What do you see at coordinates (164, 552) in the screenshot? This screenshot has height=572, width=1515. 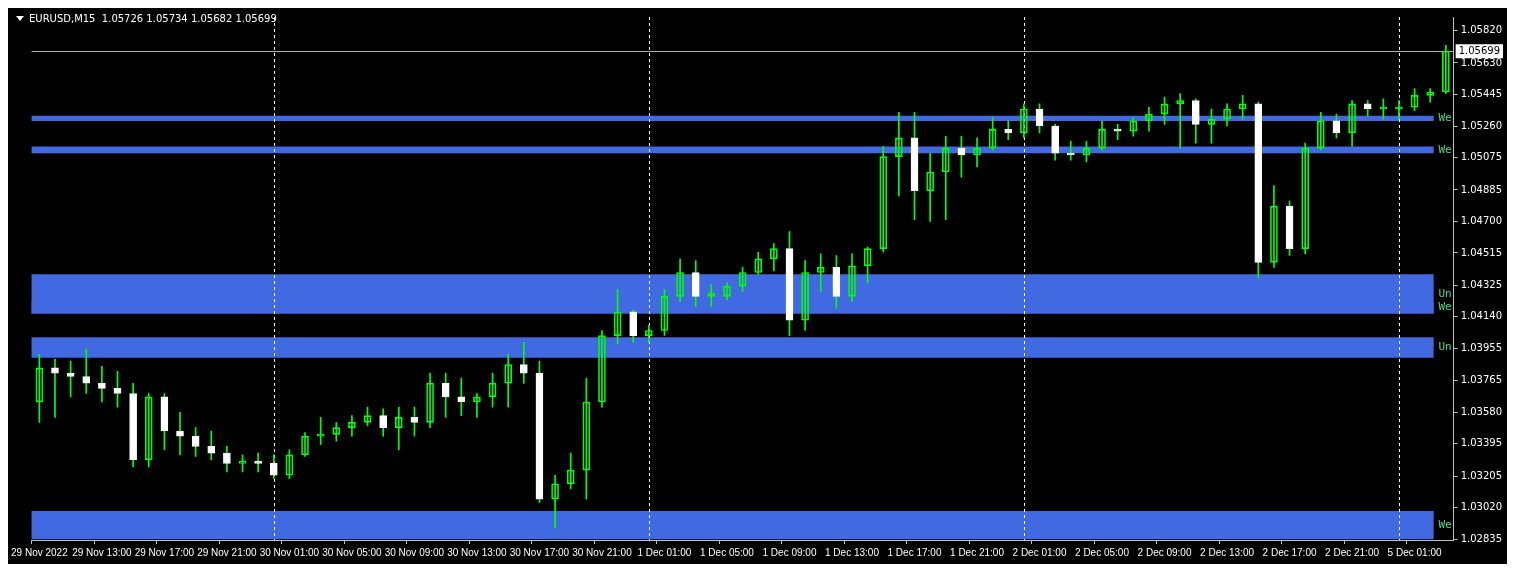 I see `x-tick-label: 29 Nov 17:00` at bounding box center [164, 552].